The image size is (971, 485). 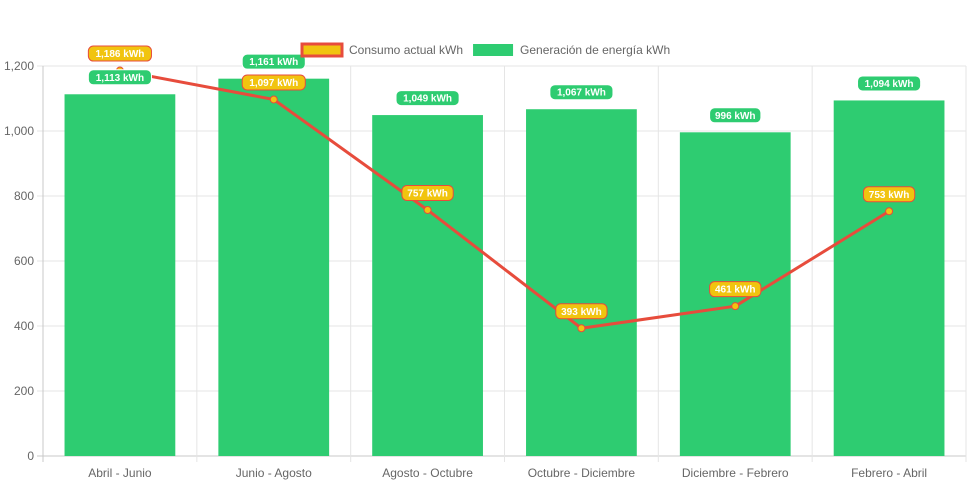 I want to click on data-label: 753 kWh, so click(x=889, y=194).